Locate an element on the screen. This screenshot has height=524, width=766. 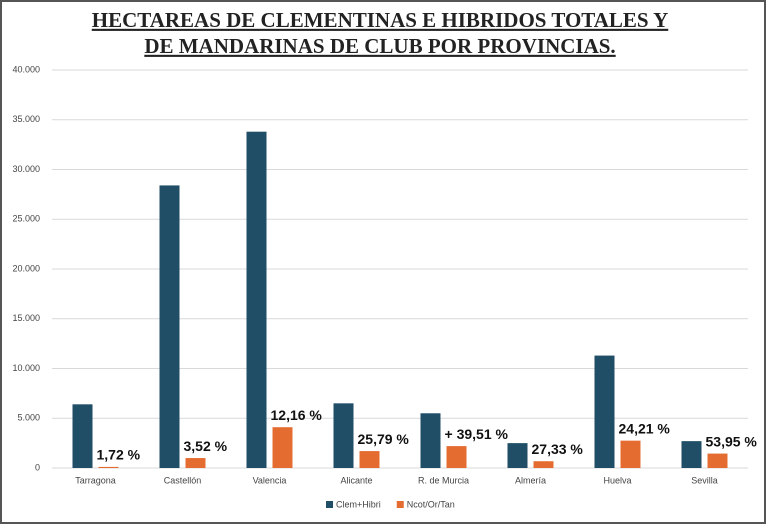
annotation: 24,21 % is located at coordinates (645, 428).